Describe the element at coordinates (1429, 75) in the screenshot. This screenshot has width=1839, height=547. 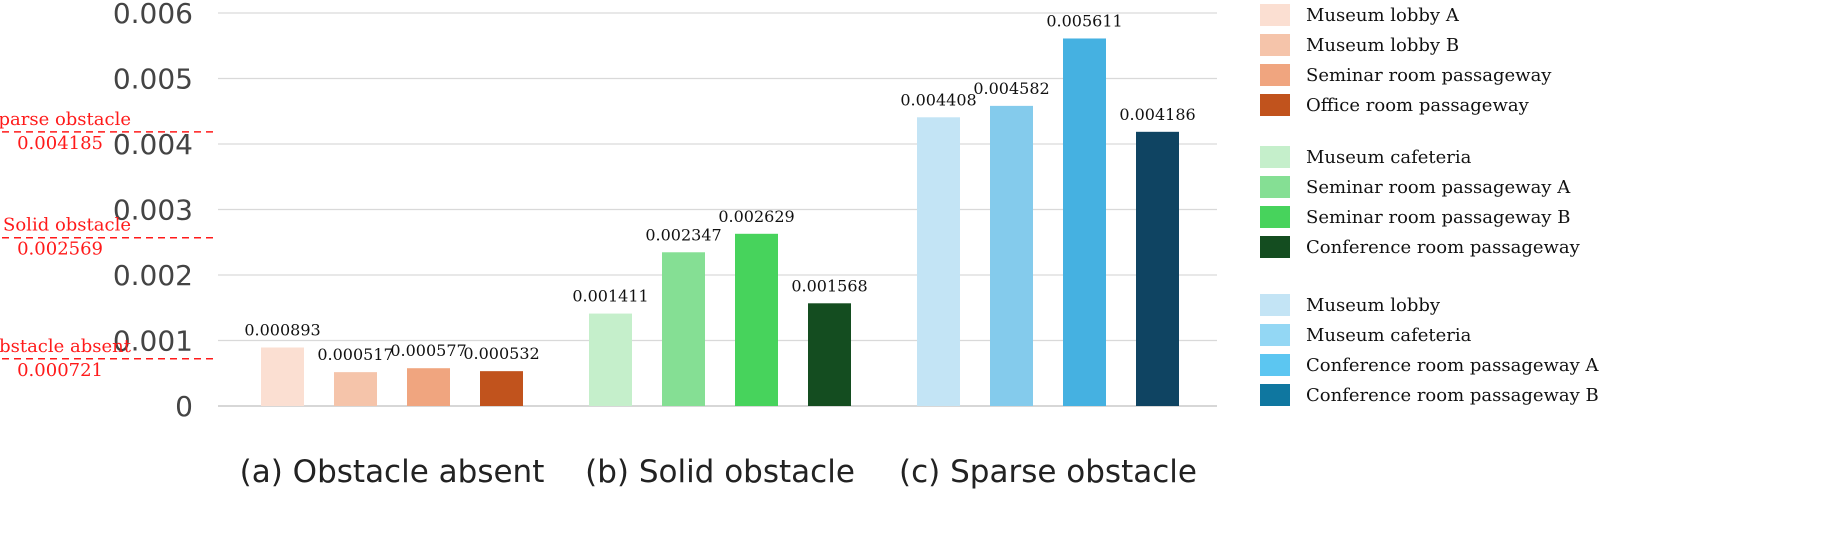
I see `legend-label: Seminar room passageway` at that location.